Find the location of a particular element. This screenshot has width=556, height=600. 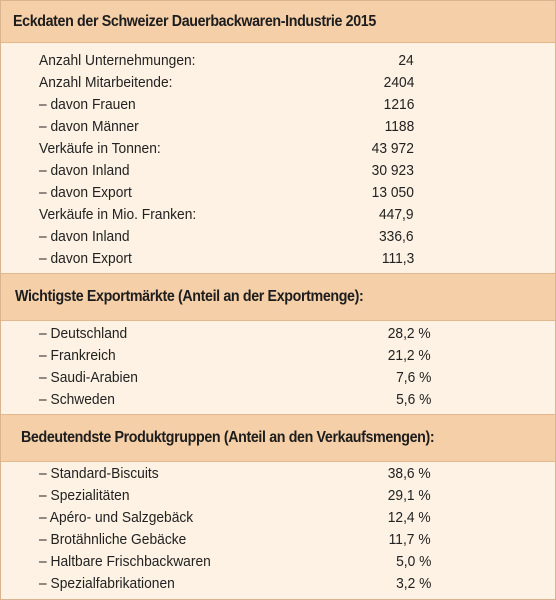

row-value: 43 972 is located at coordinates (392, 148).